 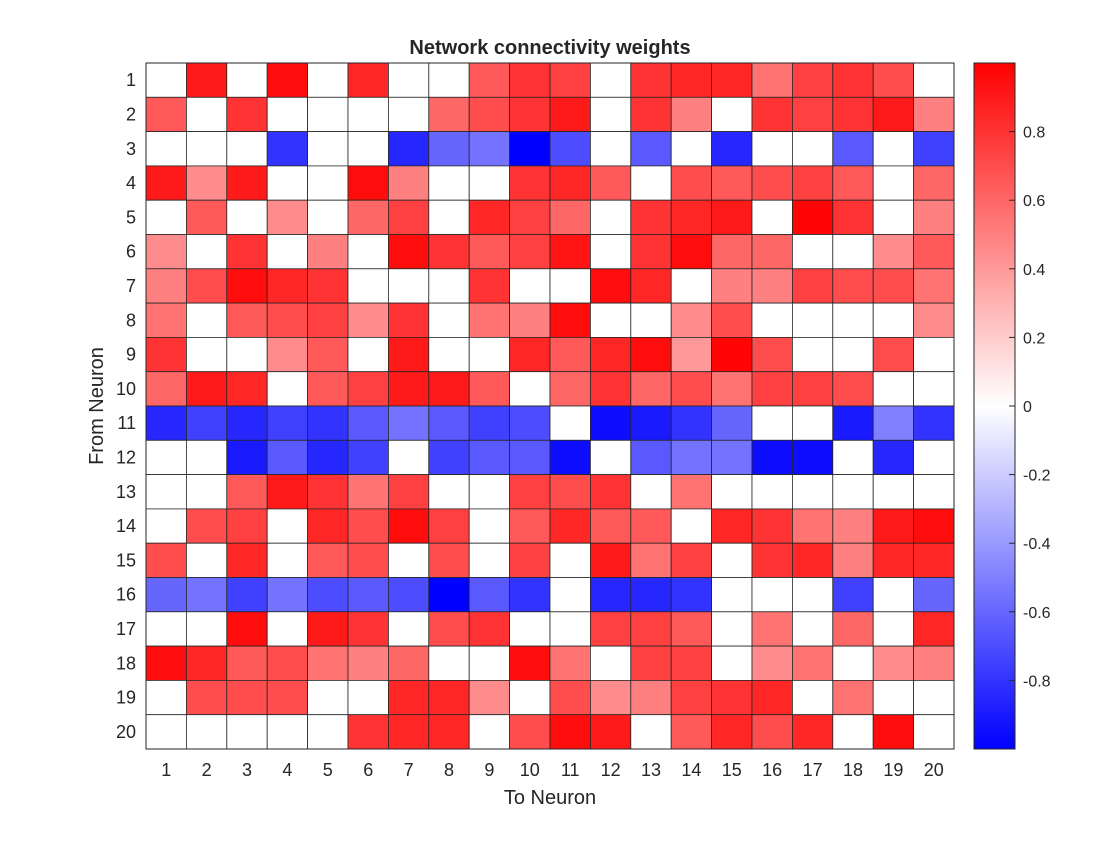 What do you see at coordinates (893, 320) in the screenshot?
I see `heatmap-cell-r8-c19` at bounding box center [893, 320].